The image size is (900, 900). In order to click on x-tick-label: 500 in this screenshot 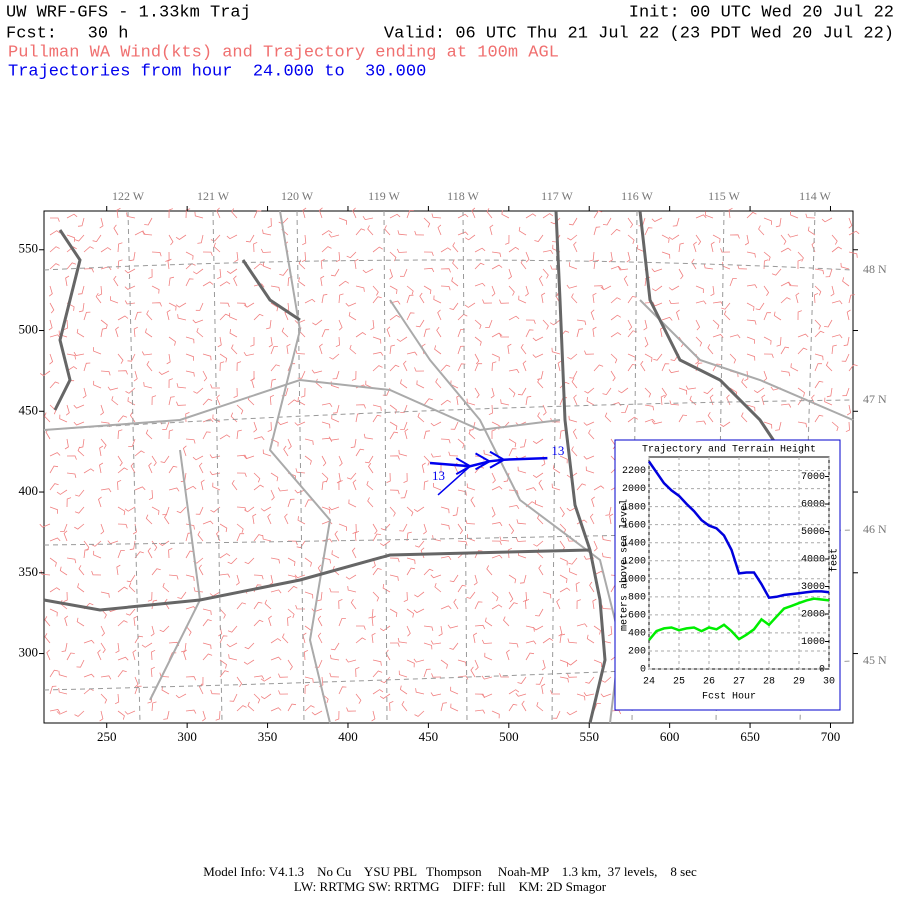, I will do `click(509, 736)`.